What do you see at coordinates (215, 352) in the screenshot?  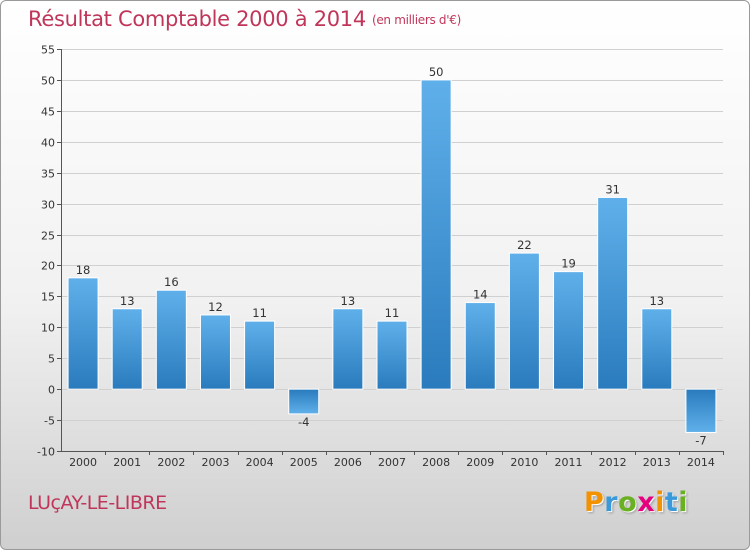 I see `bar-2003` at bounding box center [215, 352].